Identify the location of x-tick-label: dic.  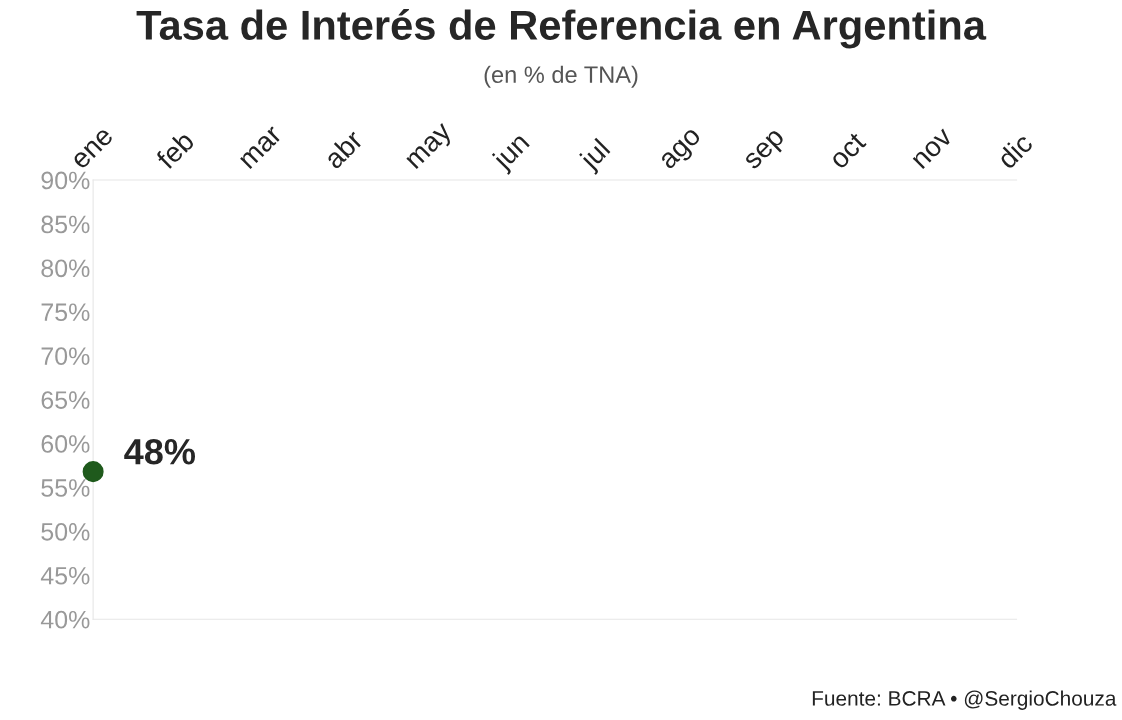
(1014, 150).